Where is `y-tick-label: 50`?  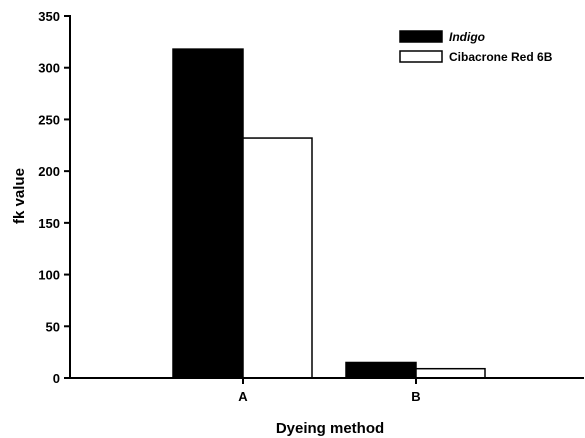
y-tick-label: 50 is located at coordinates (53, 326).